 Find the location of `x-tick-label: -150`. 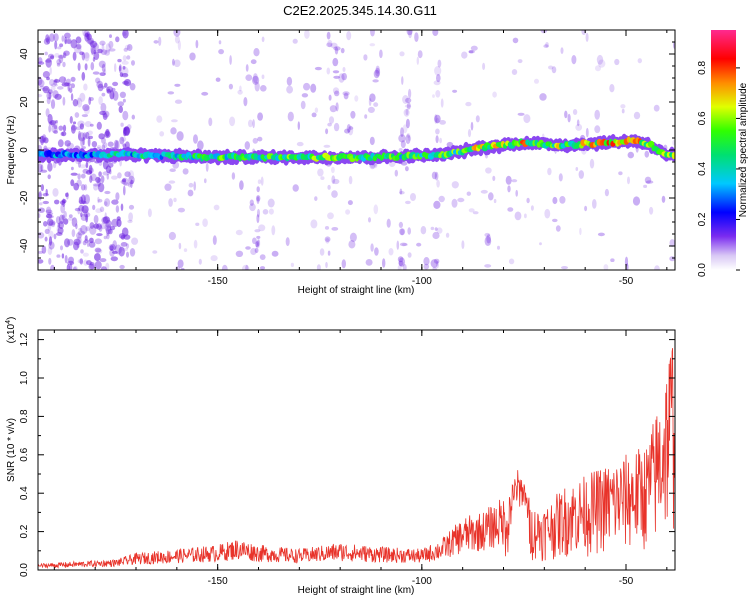

x-tick-label: -150 is located at coordinates (218, 281).